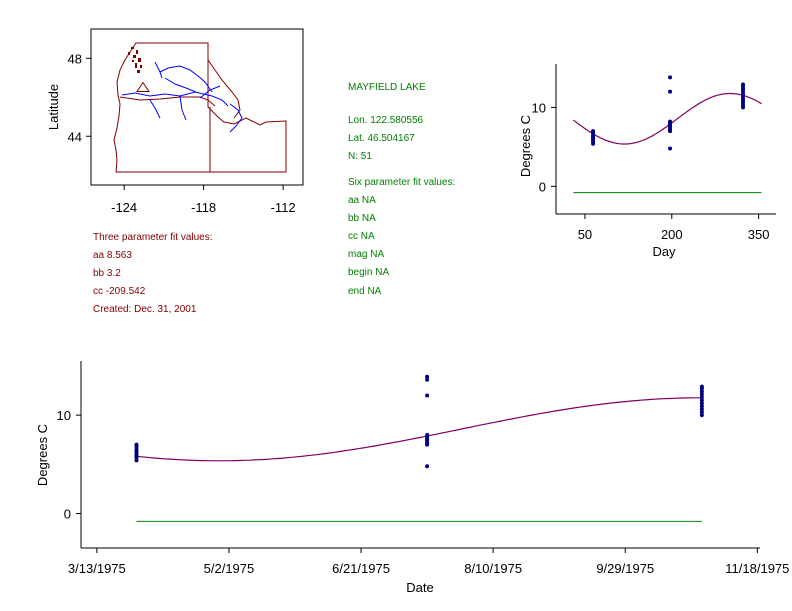 The image size is (792, 611). Describe the element at coordinates (124, 207) in the screenshot. I see `map-x-tick-label: -124` at that location.